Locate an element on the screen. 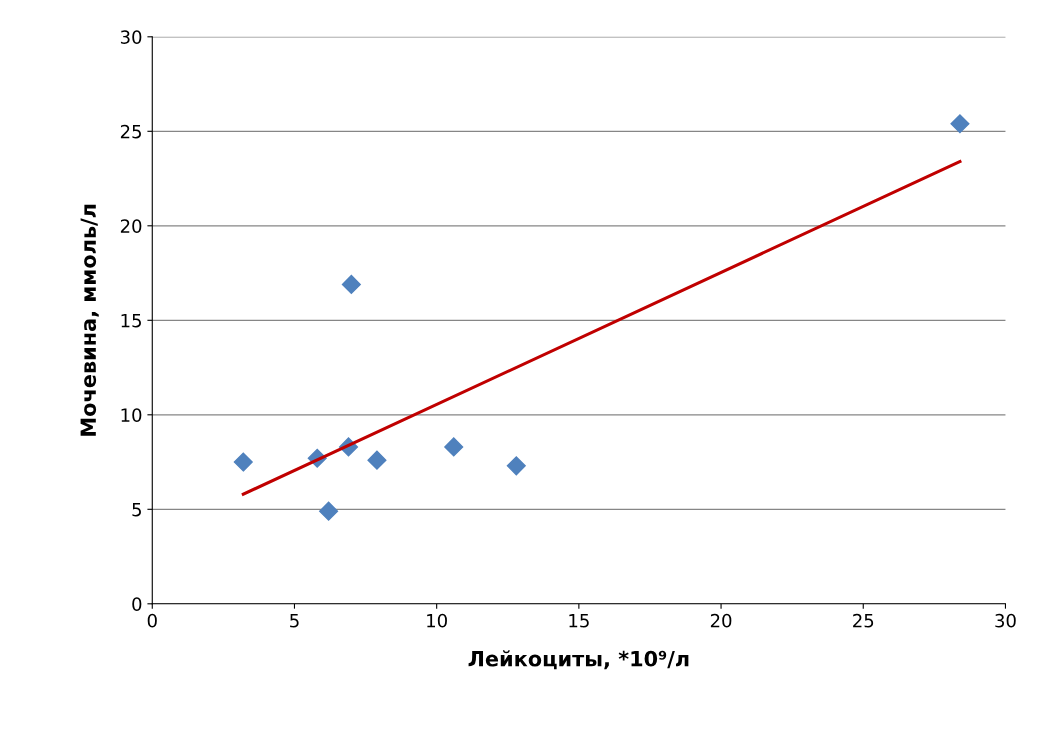 The width and height of the screenshot is (1043, 751). x-tick-label: 30 is located at coordinates (1005, 620).